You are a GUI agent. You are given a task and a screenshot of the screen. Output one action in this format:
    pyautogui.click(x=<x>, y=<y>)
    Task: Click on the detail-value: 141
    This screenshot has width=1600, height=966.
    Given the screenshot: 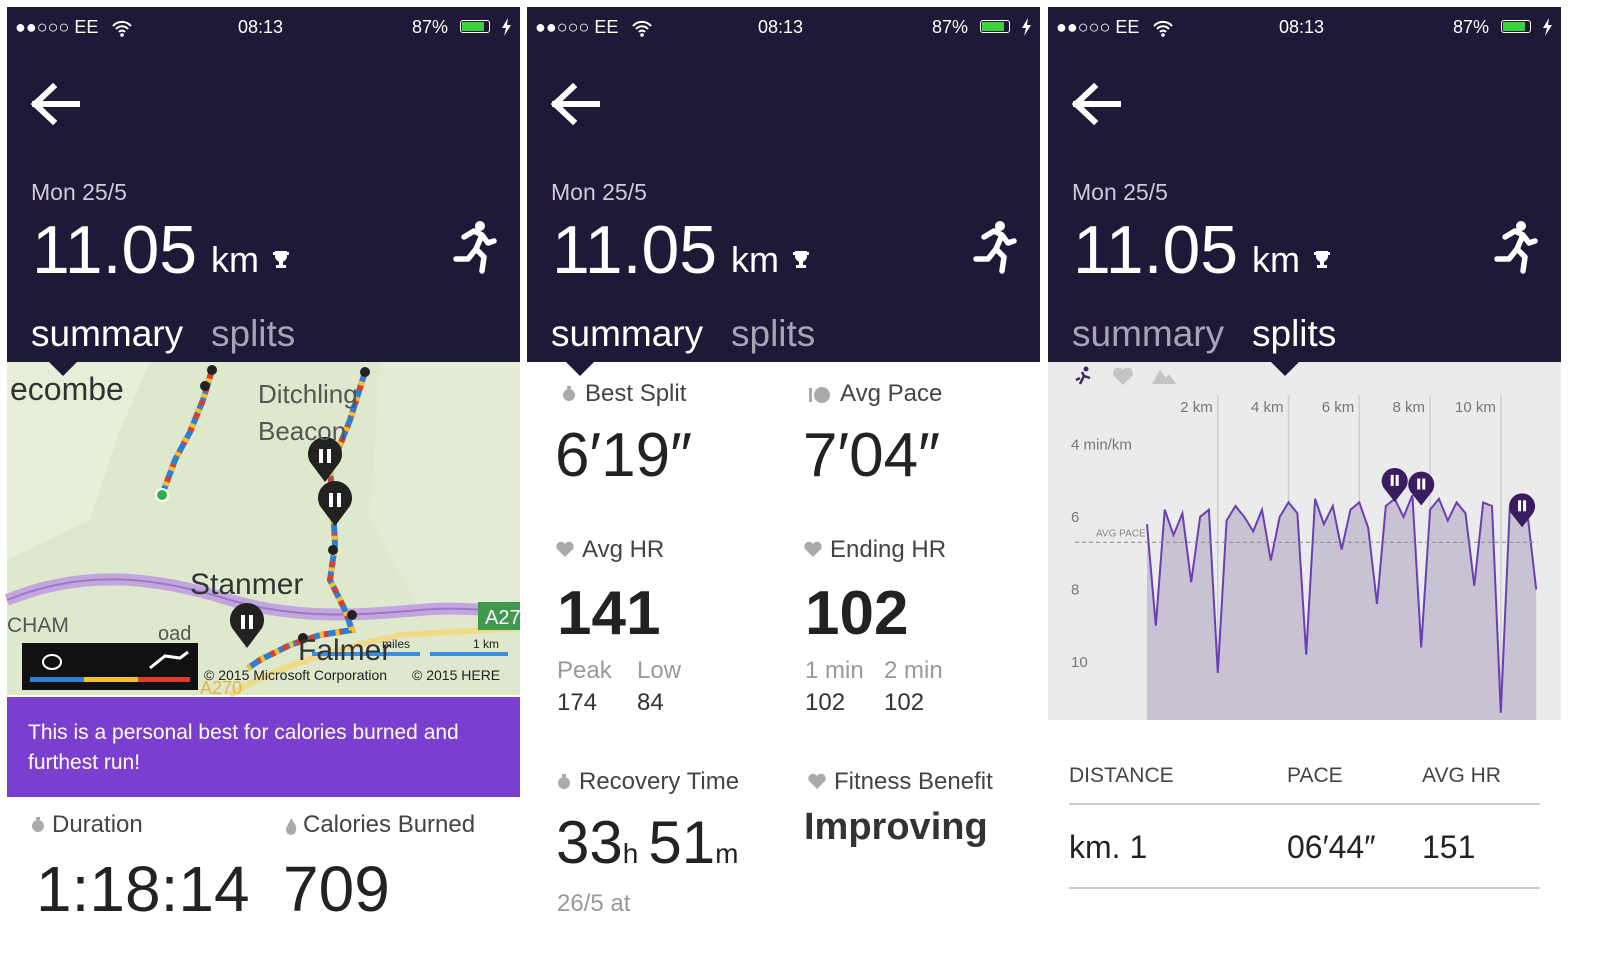 What is the action you would take?
    pyautogui.click(x=609, y=613)
    